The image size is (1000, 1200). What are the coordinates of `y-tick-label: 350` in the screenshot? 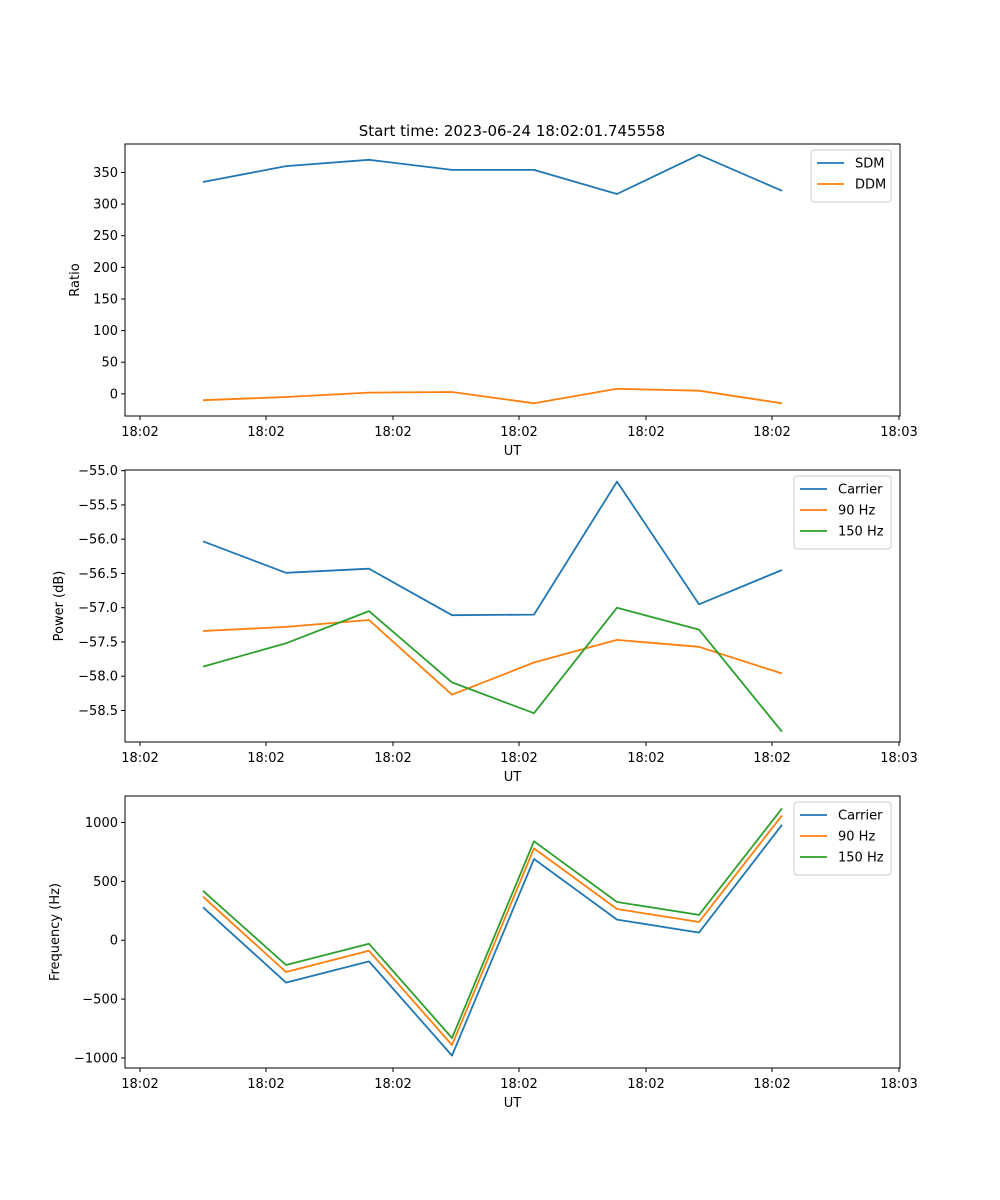 It's located at (105, 173).